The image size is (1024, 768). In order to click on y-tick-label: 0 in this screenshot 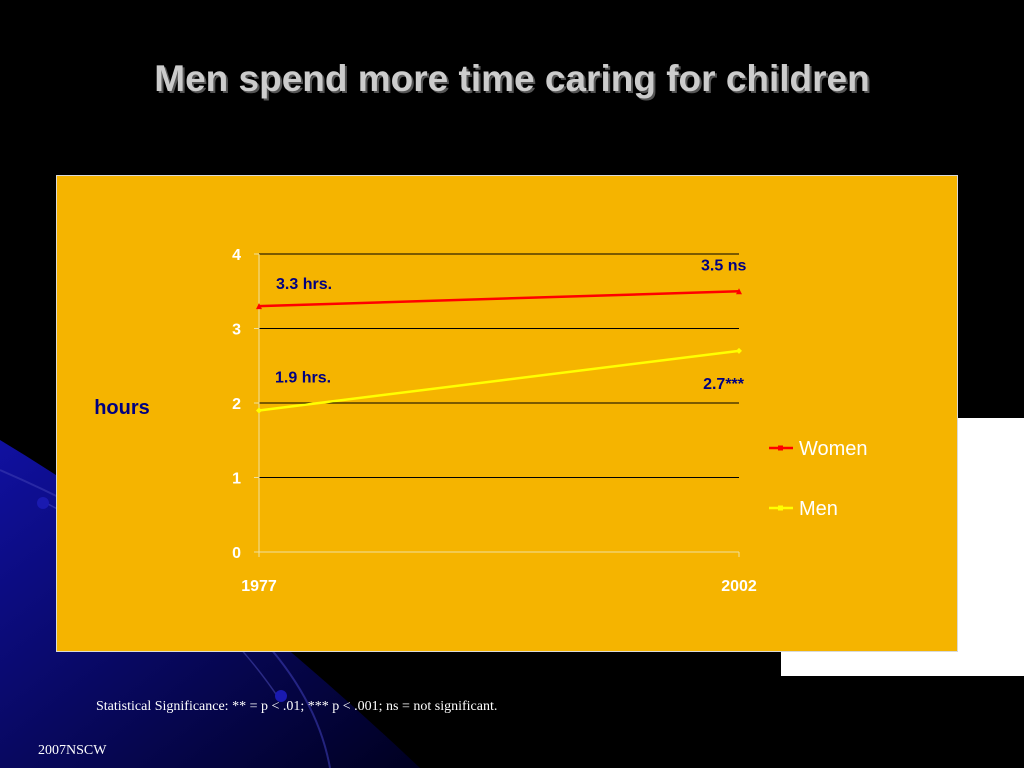, I will do `click(236, 553)`.